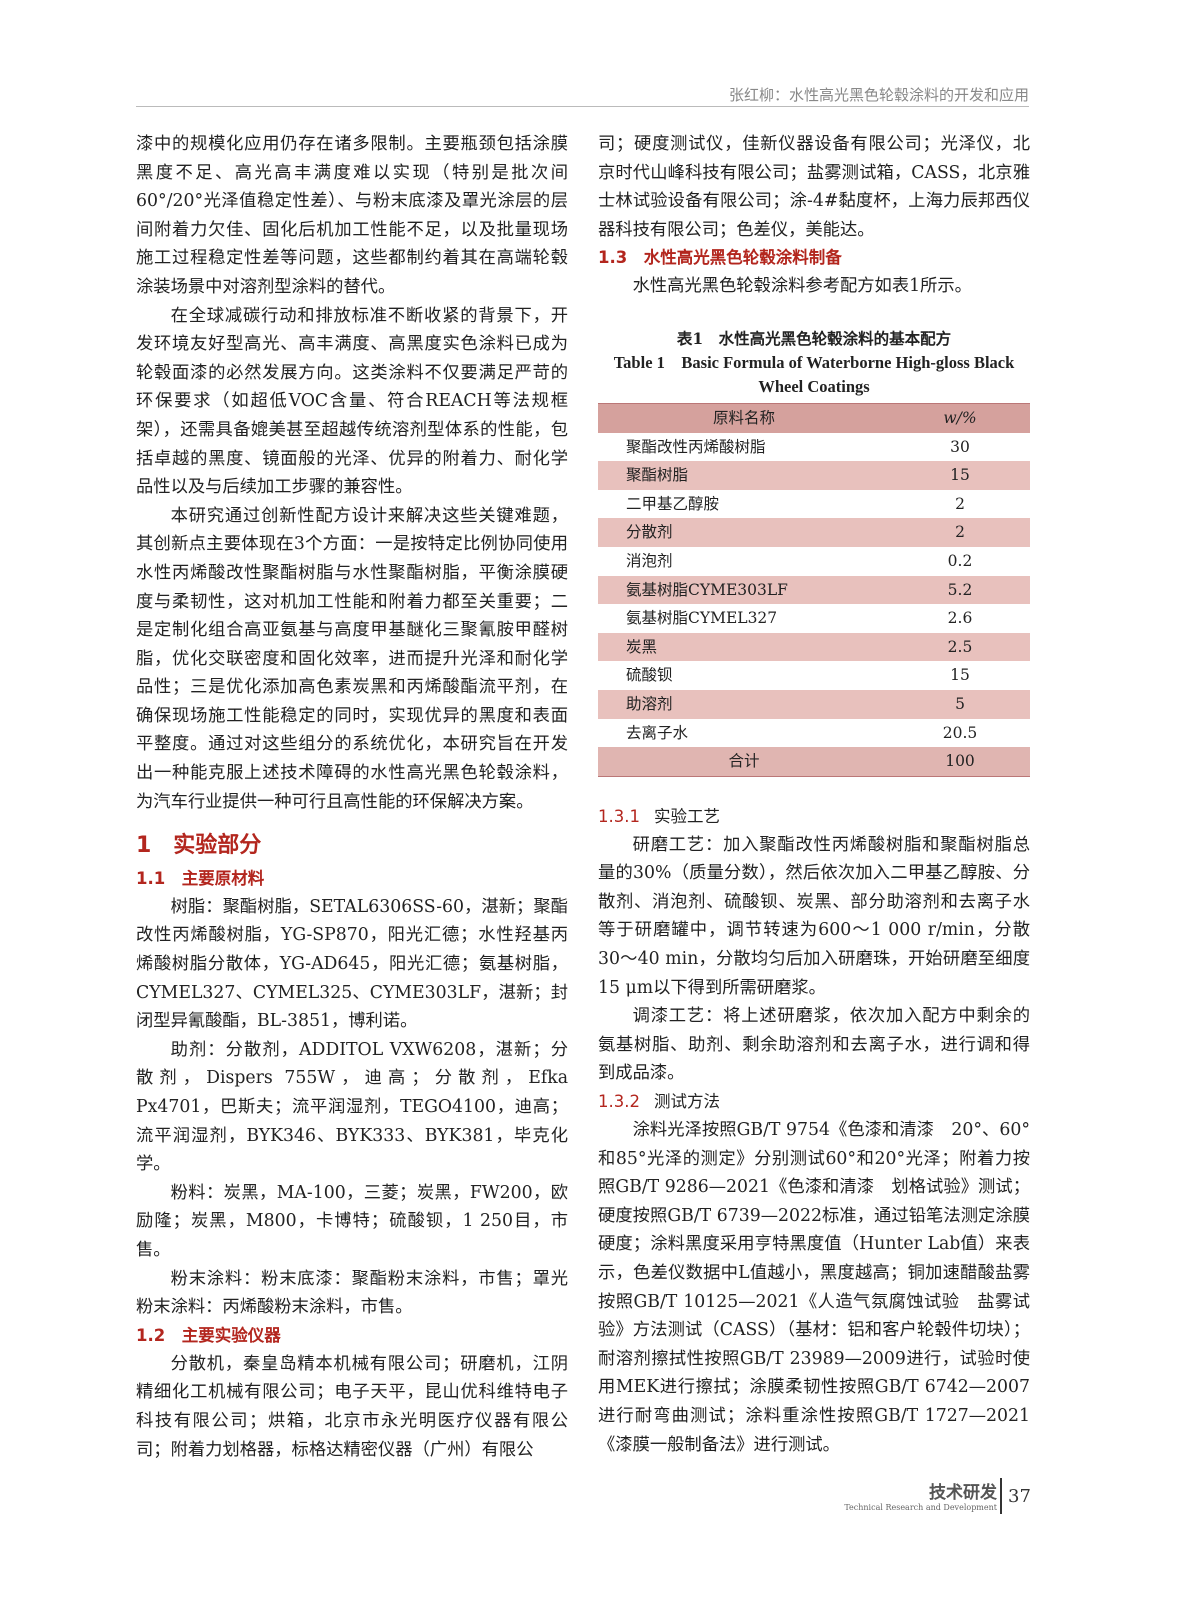 Image resolution: width=1187 pixels, height=1600 pixels. What do you see at coordinates (960, 762) in the screenshot?
I see `total-value: 100` at bounding box center [960, 762].